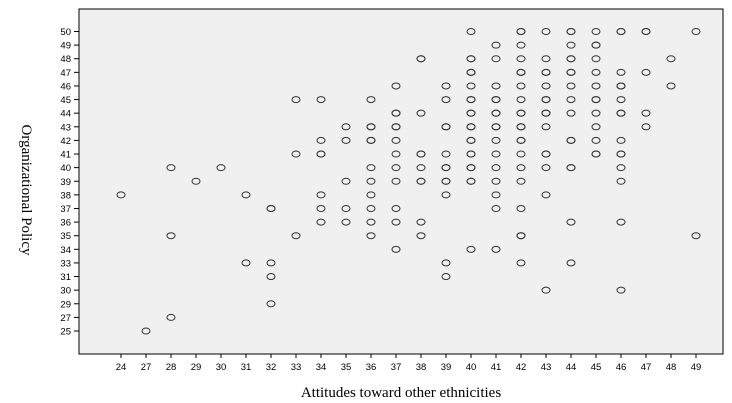  Describe the element at coordinates (65, 59) in the screenshot. I see `y-tick-label: 48` at that location.